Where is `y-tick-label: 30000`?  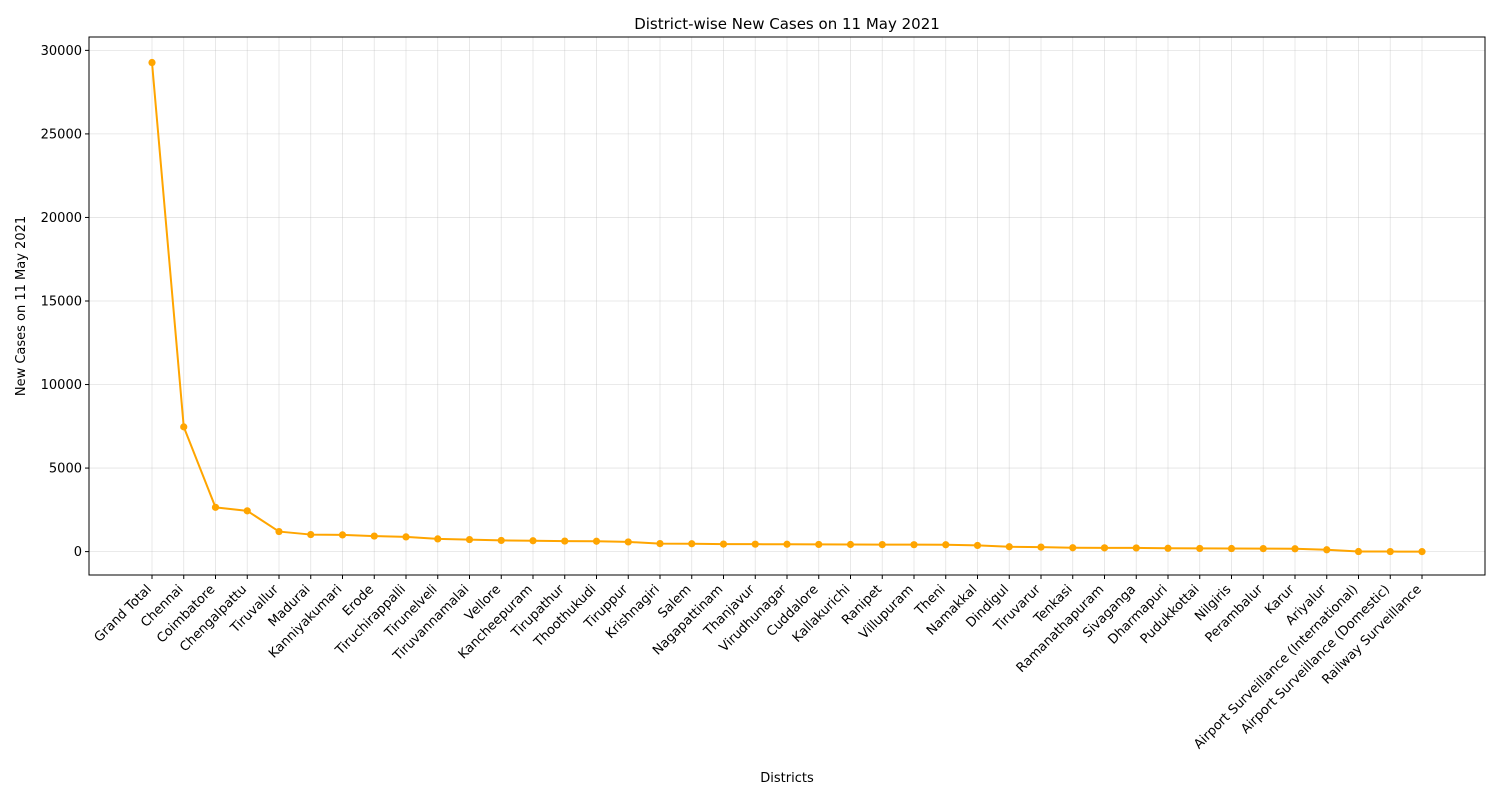
y-tick-label: 30000 is located at coordinates (61, 51).